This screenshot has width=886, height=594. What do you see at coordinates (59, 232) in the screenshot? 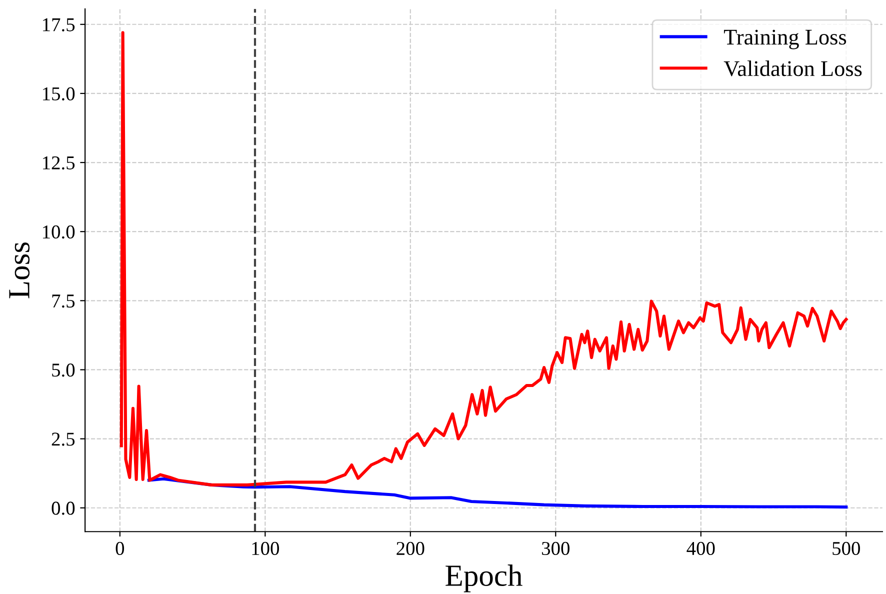
I see `y-tick-label: 10.0` at bounding box center [59, 232].